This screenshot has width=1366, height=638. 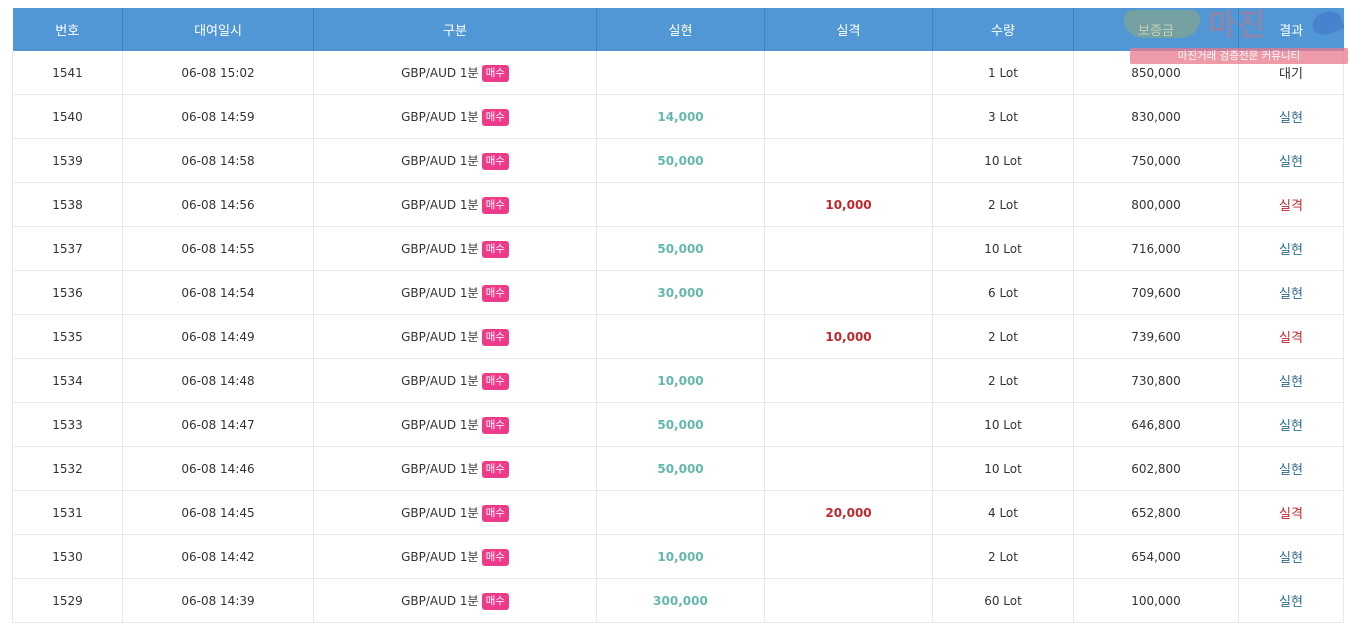 I want to click on cell-no: 1537, so click(x=67, y=248).